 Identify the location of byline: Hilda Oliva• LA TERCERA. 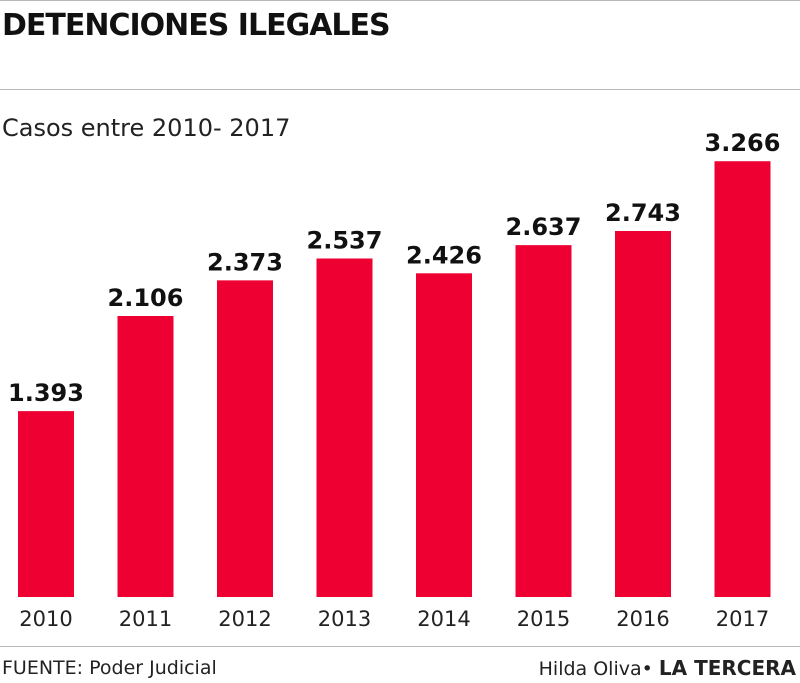
(667, 668).